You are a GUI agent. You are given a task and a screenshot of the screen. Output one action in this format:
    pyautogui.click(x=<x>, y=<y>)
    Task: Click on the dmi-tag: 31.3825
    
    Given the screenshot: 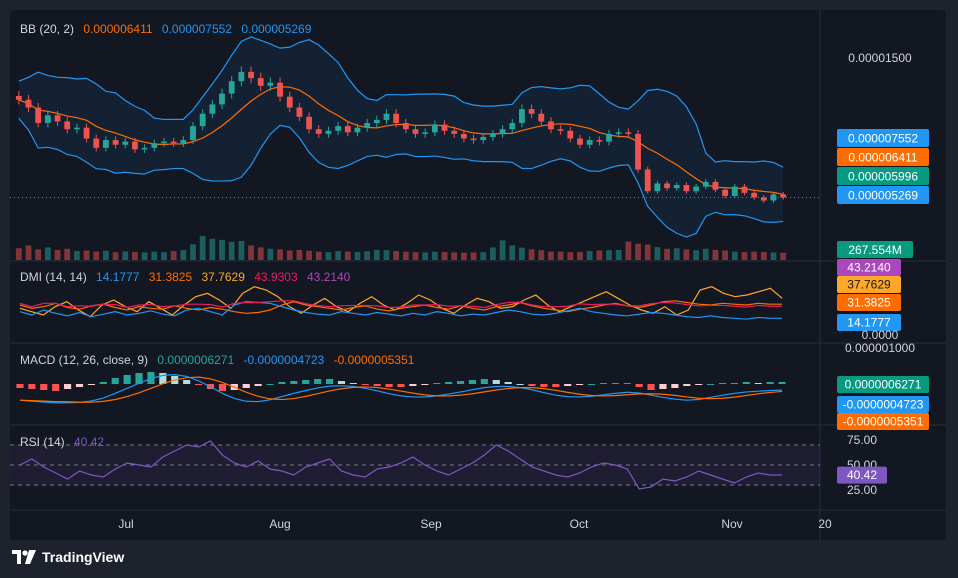 What is the action you would take?
    pyautogui.click(x=869, y=303)
    